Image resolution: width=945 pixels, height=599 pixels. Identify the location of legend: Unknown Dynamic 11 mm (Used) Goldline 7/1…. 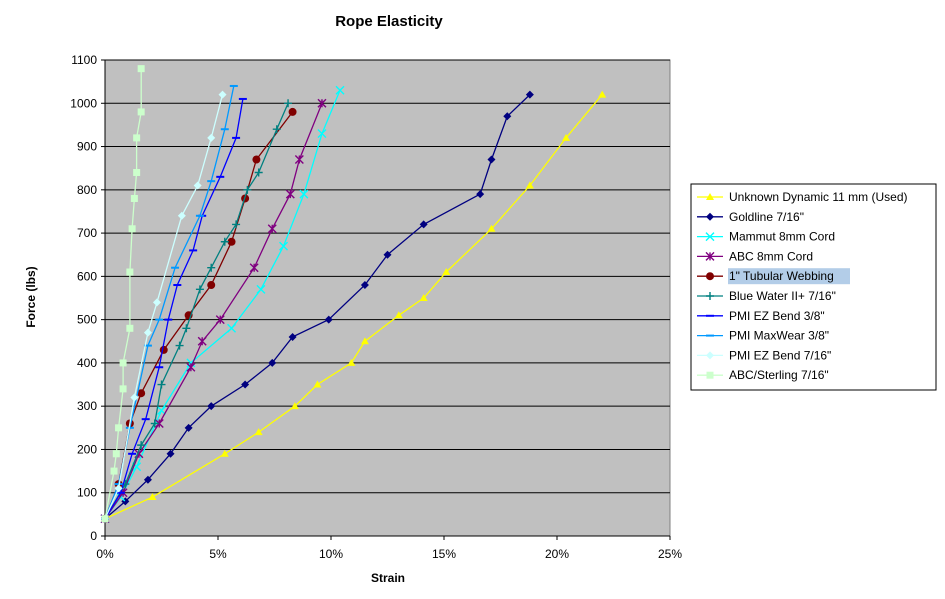
(813, 287).